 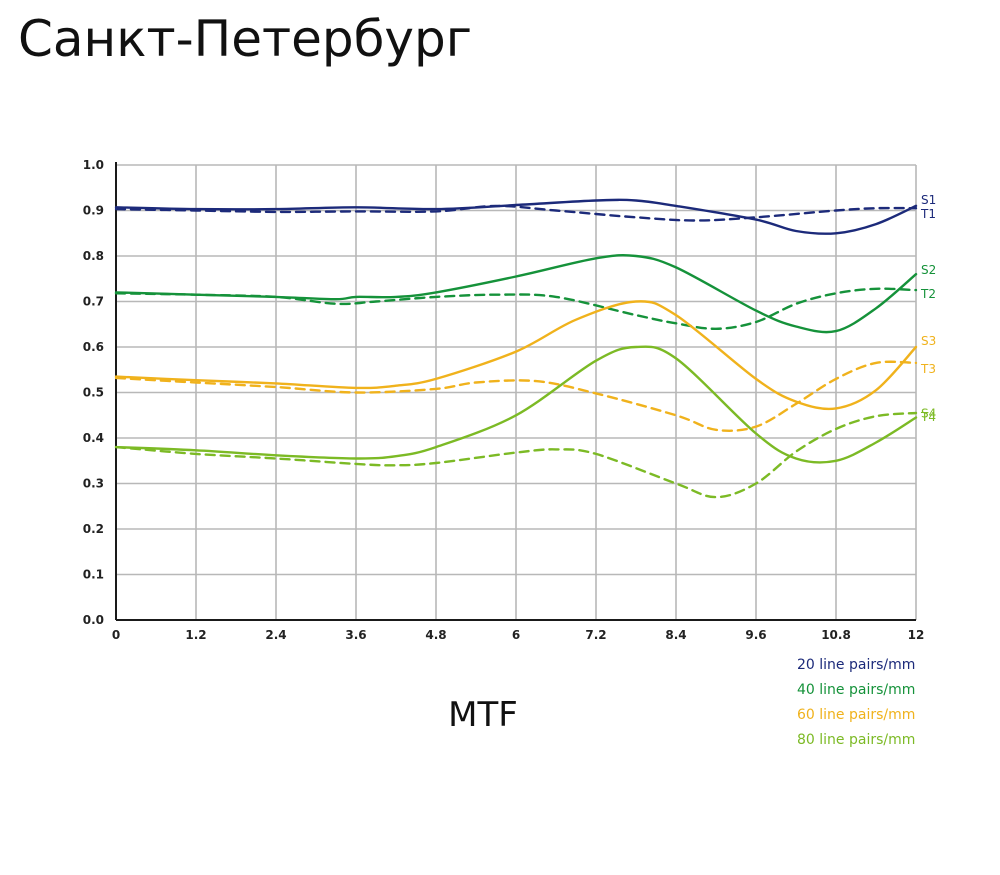 I want to click on y-tick-label: 0.4, so click(x=93, y=438).